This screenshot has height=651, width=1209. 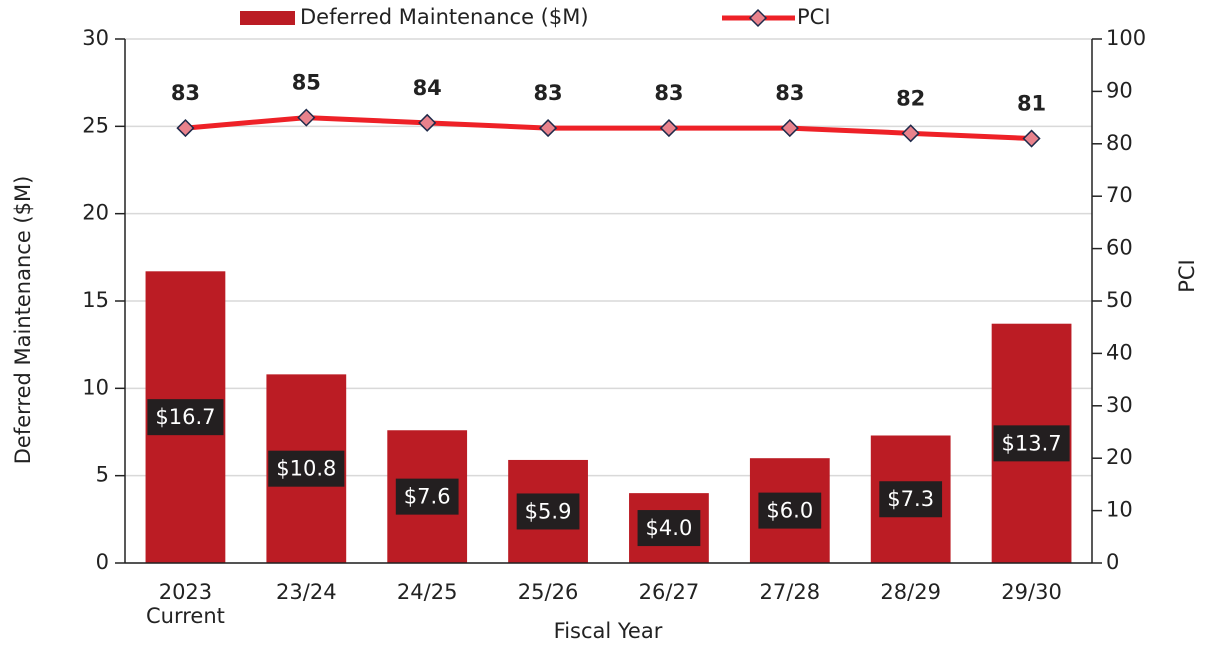 What do you see at coordinates (1187, 276) in the screenshot?
I see `y2-axis-title: PCI` at bounding box center [1187, 276].